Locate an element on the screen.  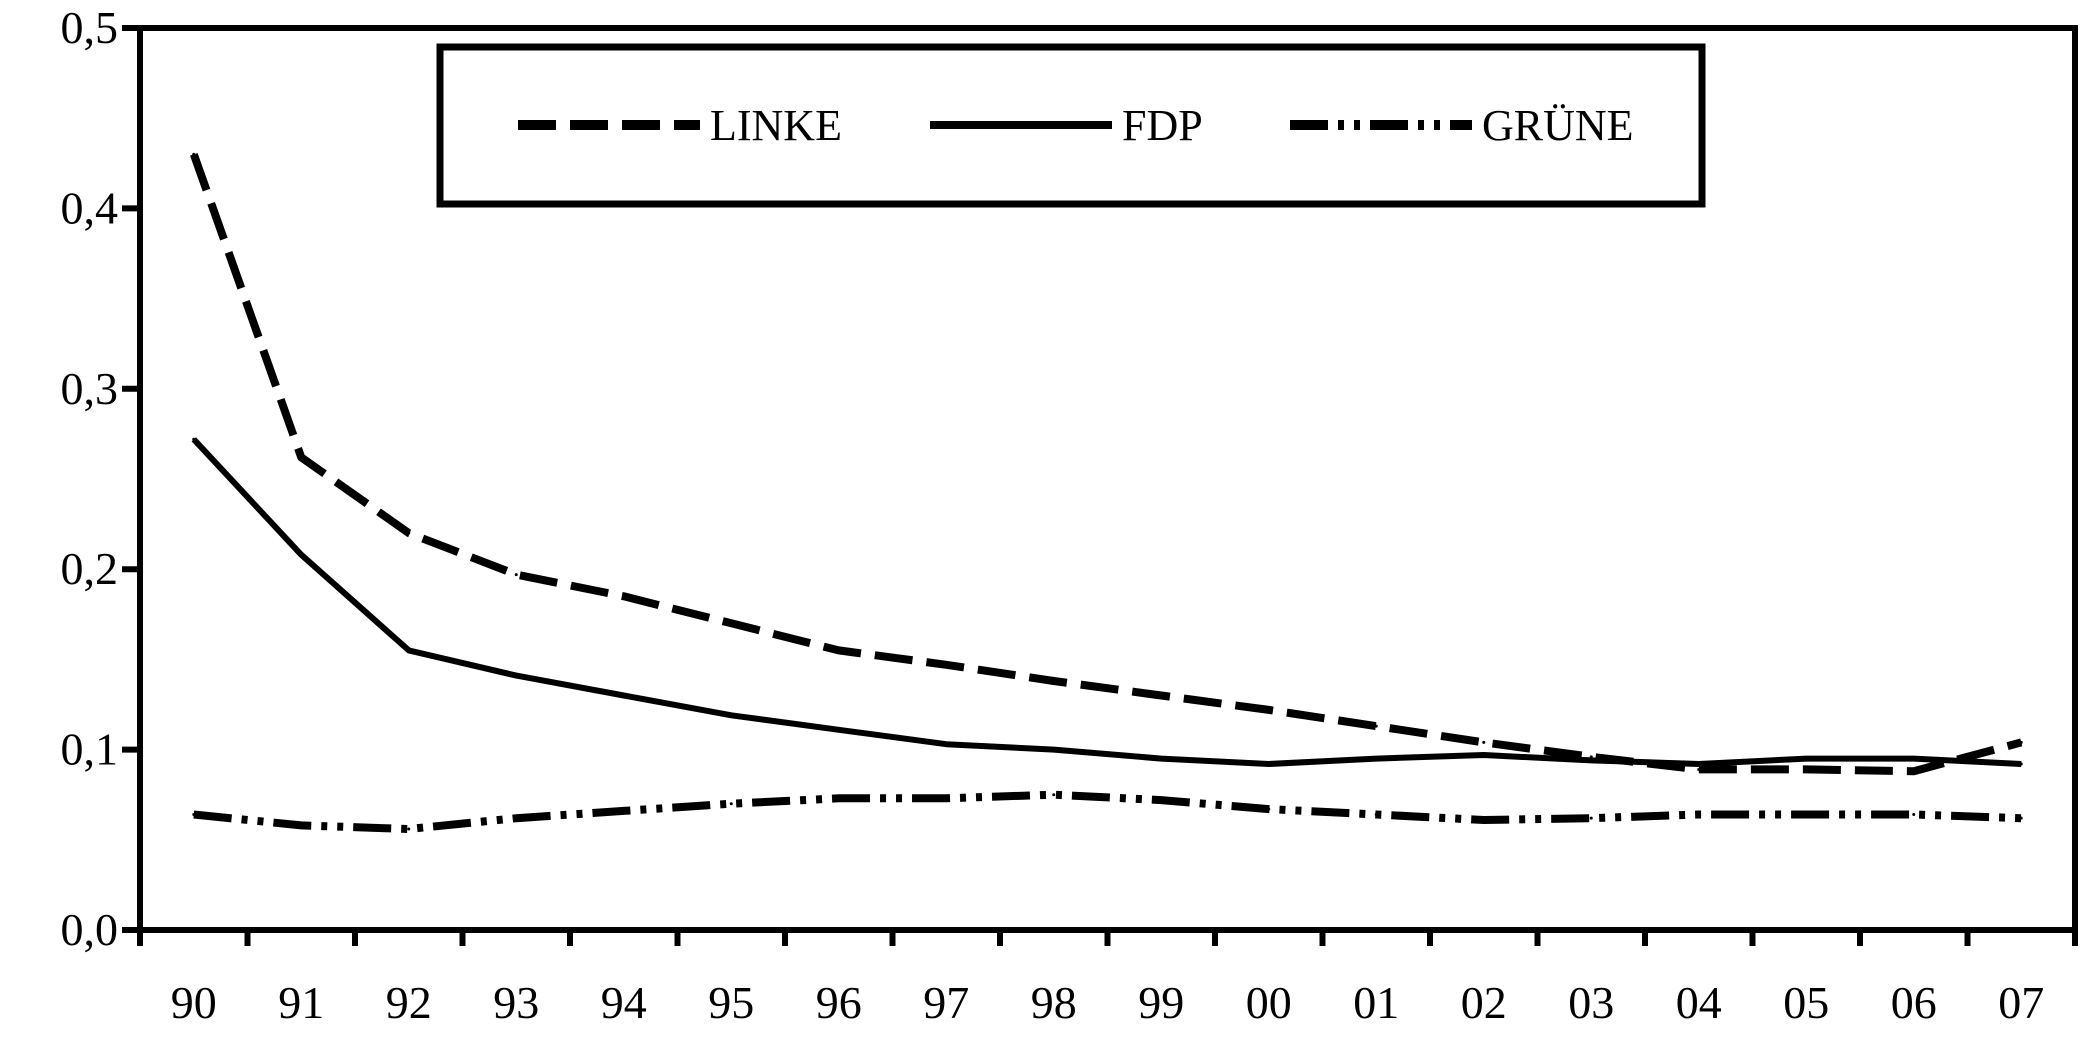
x-tick-label: 91 is located at coordinates (301, 1002).